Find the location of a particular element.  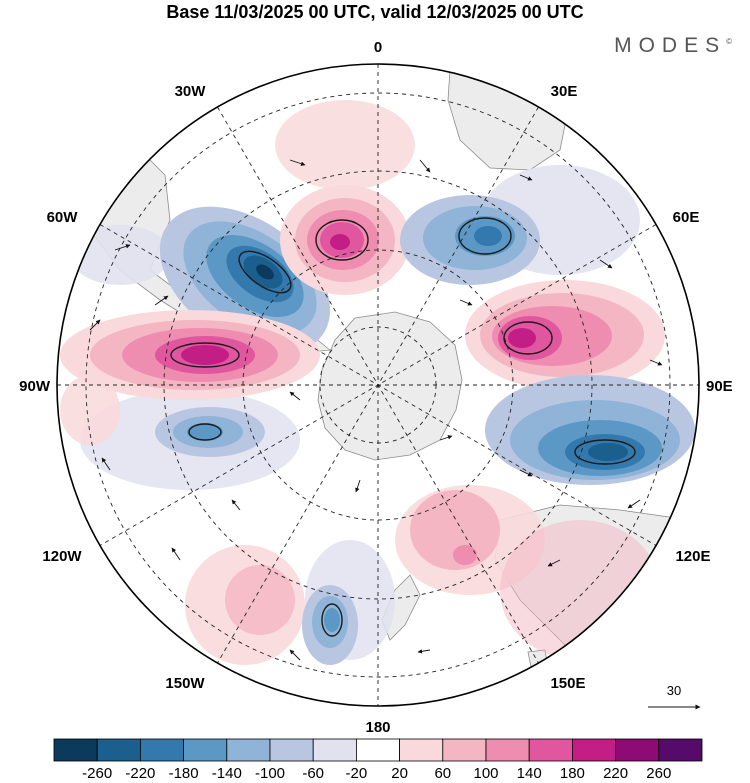

modes-logo: MODES© is located at coordinates (673, 46).